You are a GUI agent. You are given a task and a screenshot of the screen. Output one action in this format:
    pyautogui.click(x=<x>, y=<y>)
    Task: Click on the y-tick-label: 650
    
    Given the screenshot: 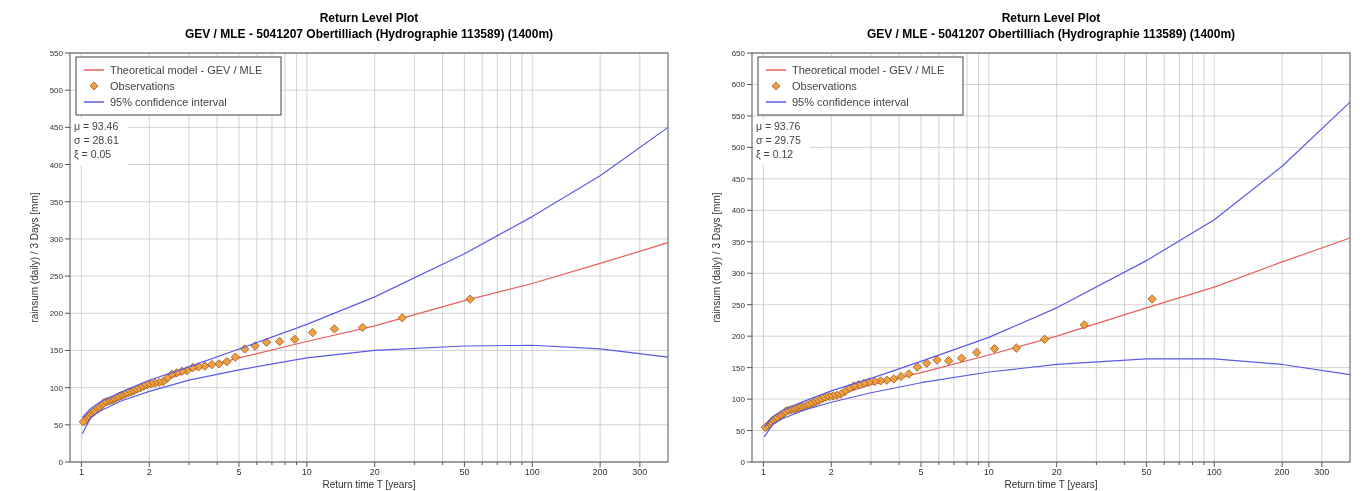 What is the action you would take?
    pyautogui.click(x=738, y=53)
    